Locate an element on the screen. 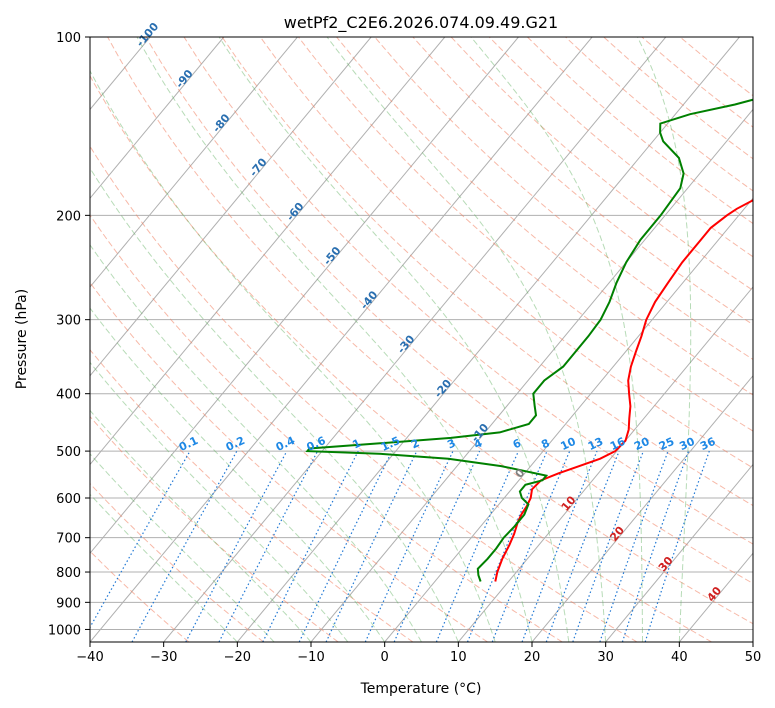 The width and height of the screenshot is (775, 708). mixing-ratio-label: 36 is located at coordinates (708, 444).